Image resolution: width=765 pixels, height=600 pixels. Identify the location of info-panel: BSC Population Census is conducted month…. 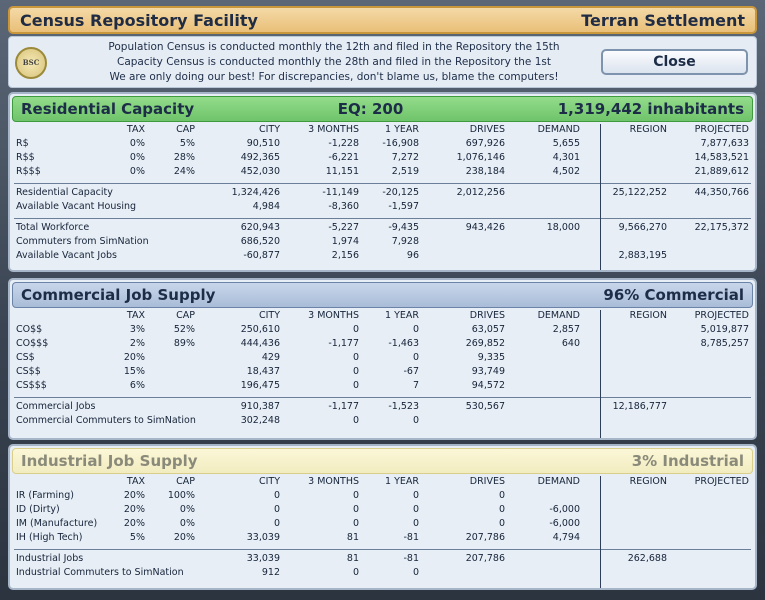
(382, 62).